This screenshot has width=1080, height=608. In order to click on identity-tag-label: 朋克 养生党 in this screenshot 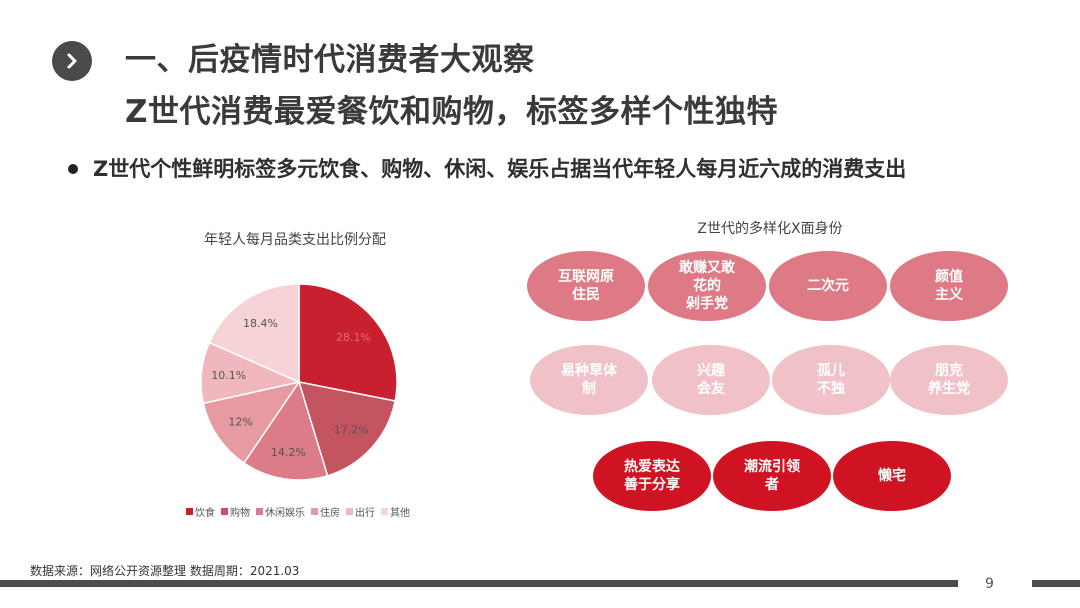, I will do `click(949, 380)`.